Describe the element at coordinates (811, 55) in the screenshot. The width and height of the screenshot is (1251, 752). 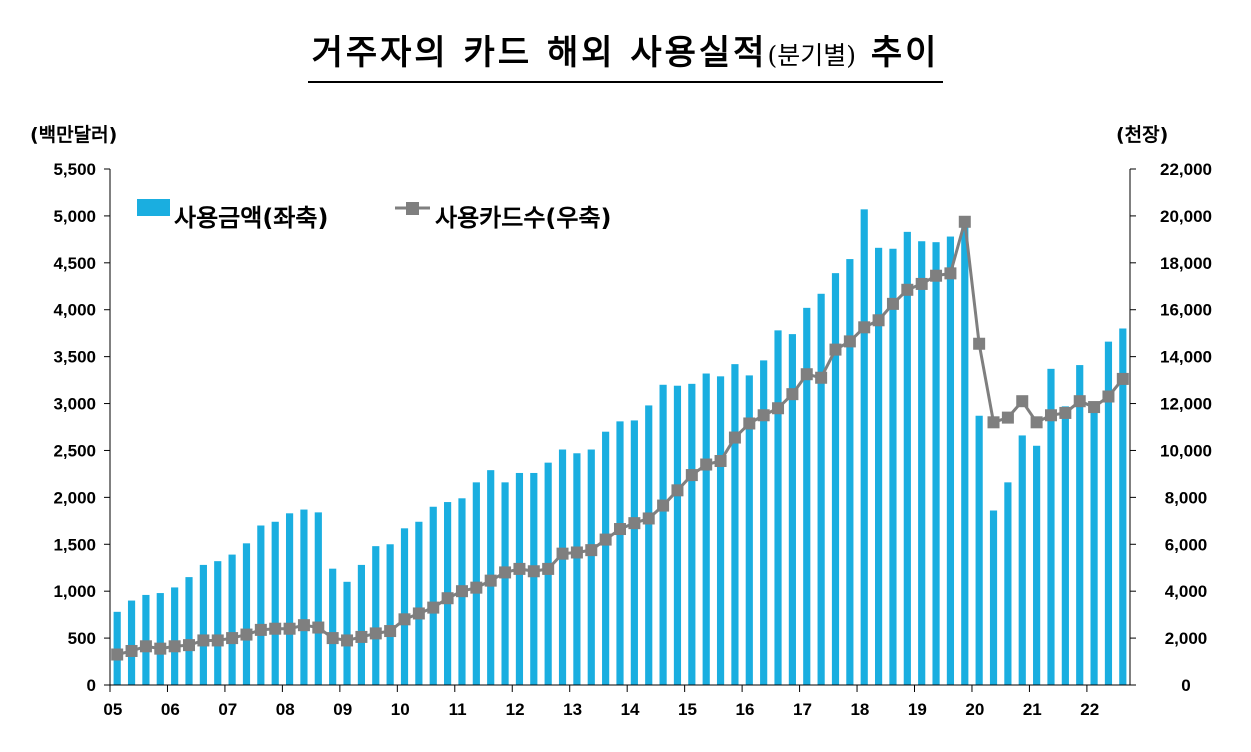
I see `chart-title-paren: (분기별)` at that location.